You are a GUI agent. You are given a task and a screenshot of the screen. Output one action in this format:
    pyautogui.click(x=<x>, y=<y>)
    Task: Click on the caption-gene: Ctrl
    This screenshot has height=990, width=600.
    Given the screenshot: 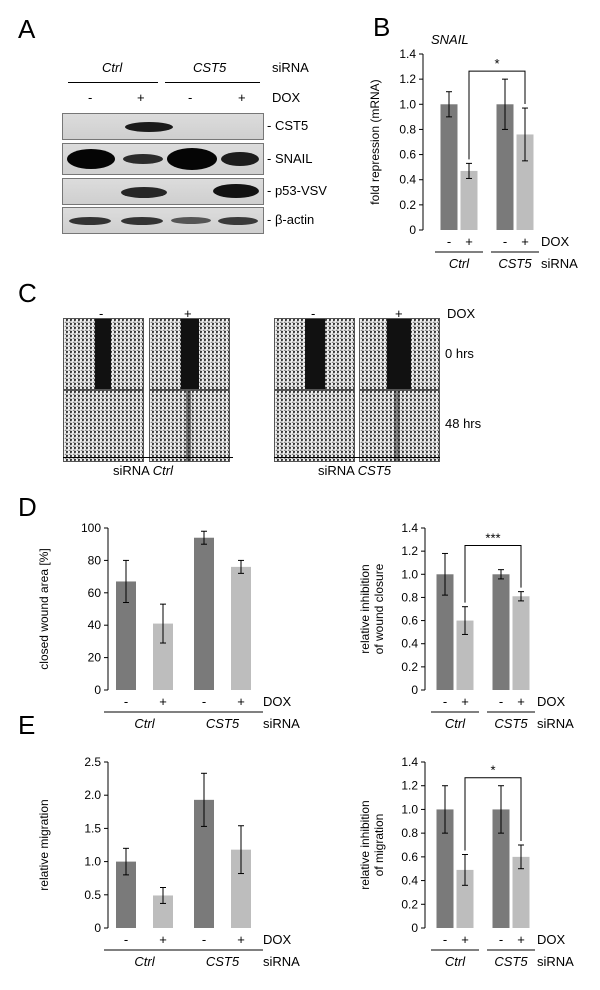 What is the action you would take?
    pyautogui.click(x=162, y=470)
    